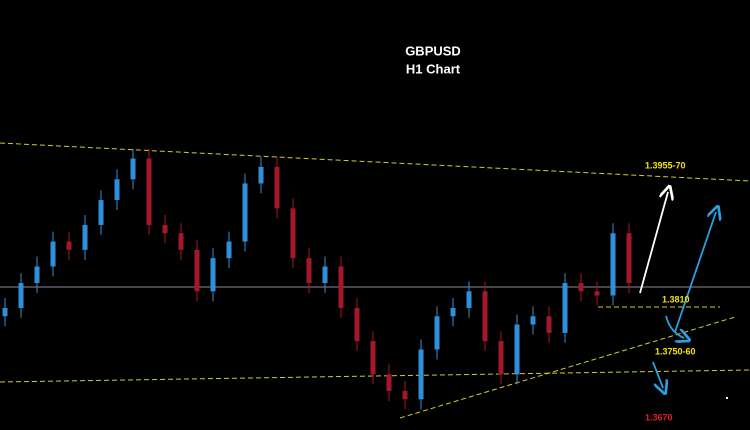  What do you see at coordinates (659, 417) in the screenshot?
I see `level-label: 1.3670` at bounding box center [659, 417].